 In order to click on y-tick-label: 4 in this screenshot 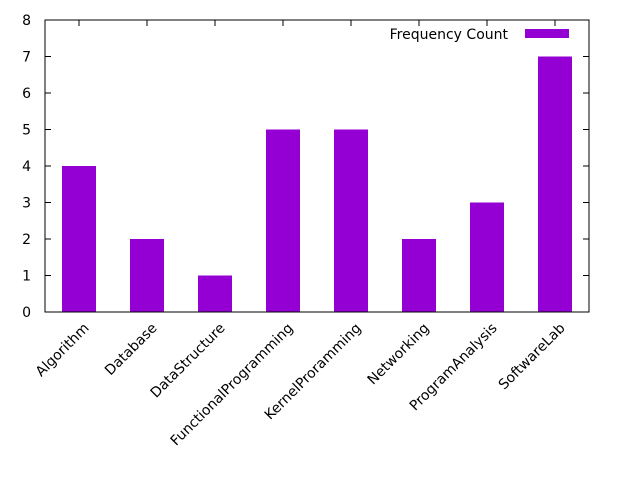, I will do `click(26, 167)`.